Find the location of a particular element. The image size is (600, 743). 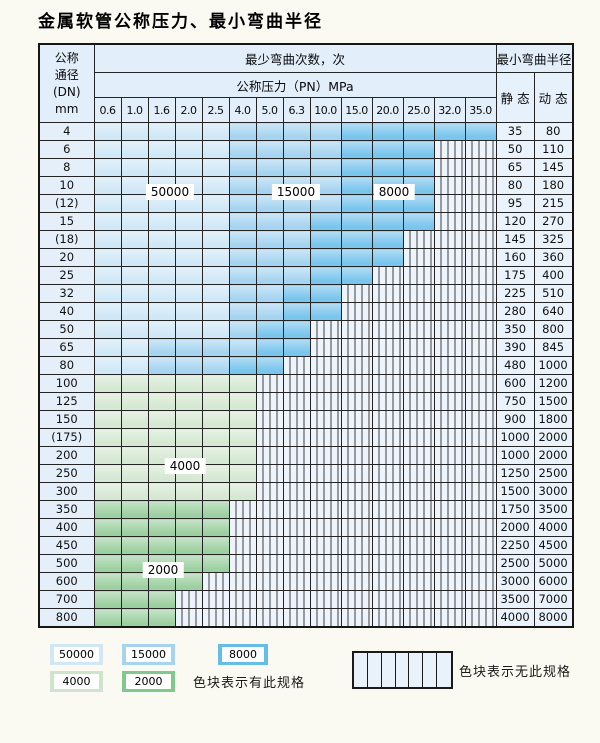

legend-available-blue: 50000 15000 8000 is located at coordinates (159, 654).